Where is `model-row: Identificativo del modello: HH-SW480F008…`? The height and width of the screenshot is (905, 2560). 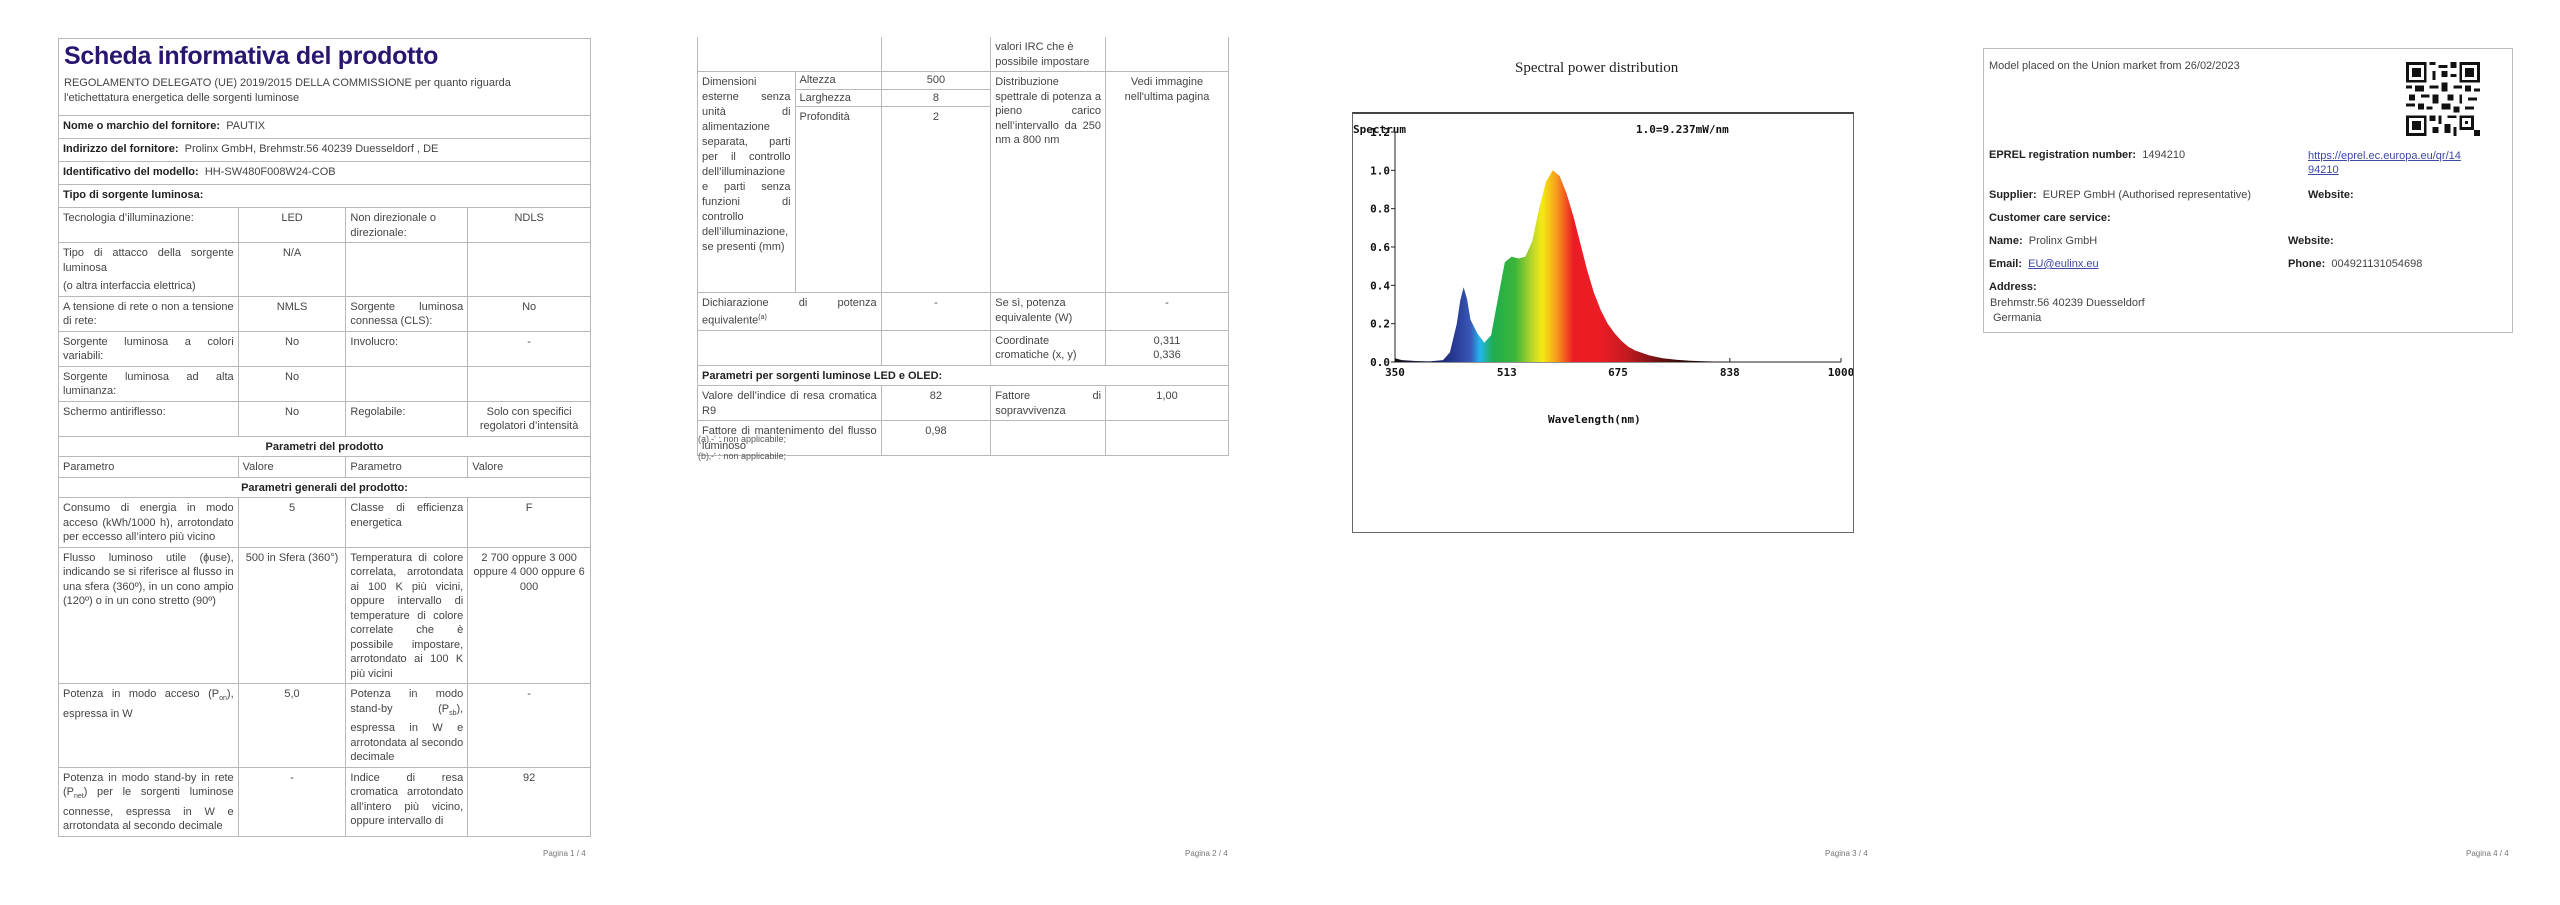 model-row: Identificativo del modello: HH-SW480F008… is located at coordinates (324, 173).